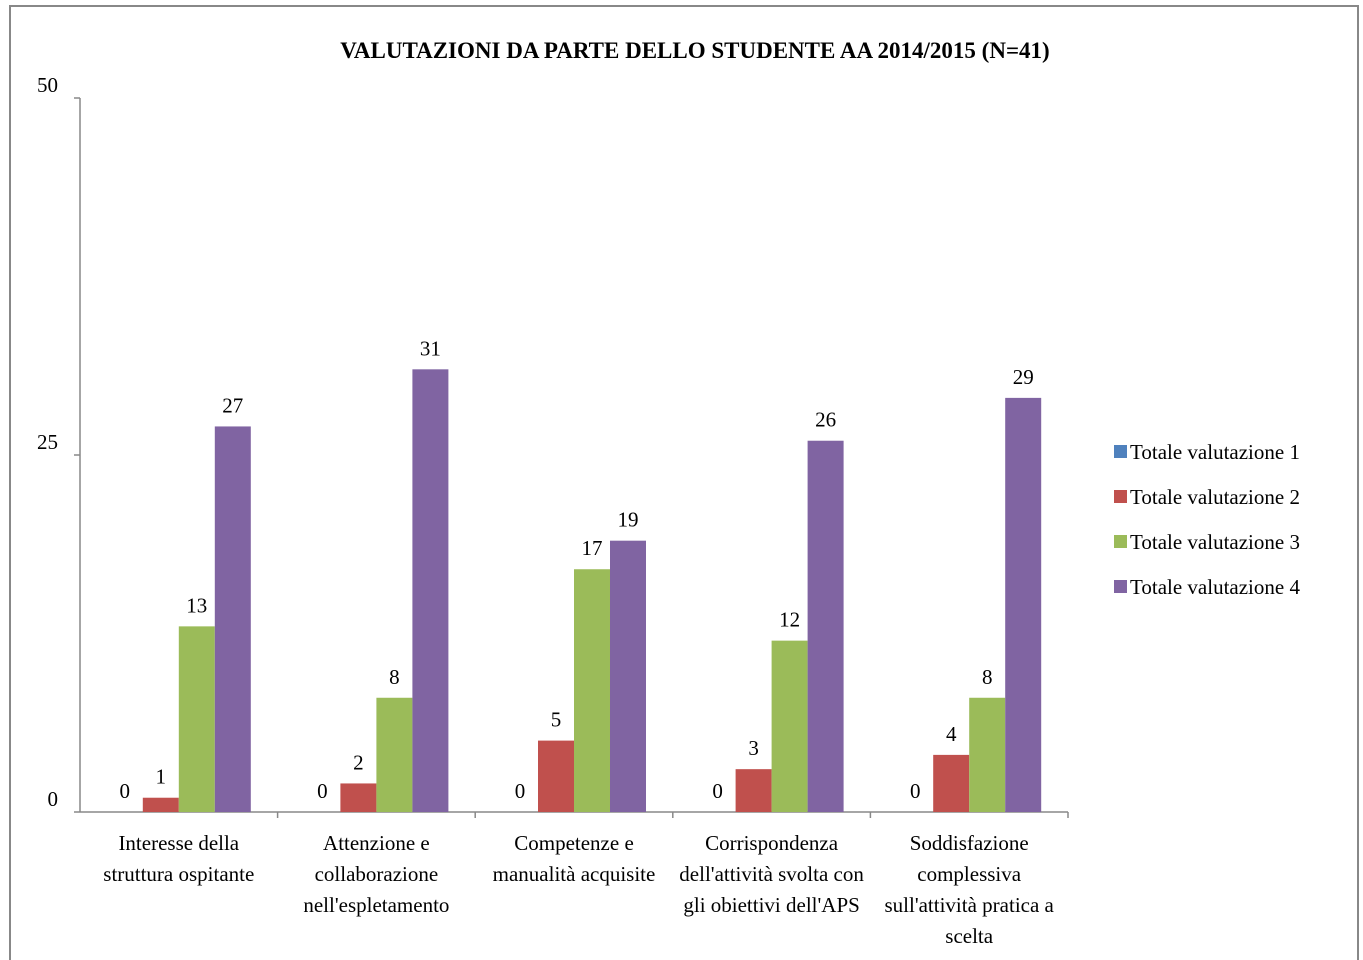 This screenshot has width=1363, height=960. Describe the element at coordinates (47, 85) in the screenshot. I see `y-tick-label: 50` at that location.